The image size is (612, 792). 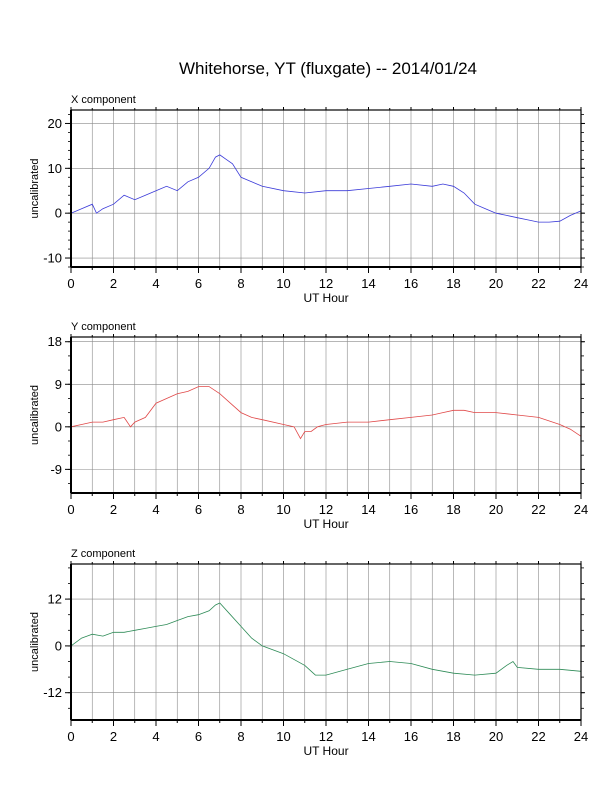 I want to click on y-tick-label: 18, so click(x=55, y=341).